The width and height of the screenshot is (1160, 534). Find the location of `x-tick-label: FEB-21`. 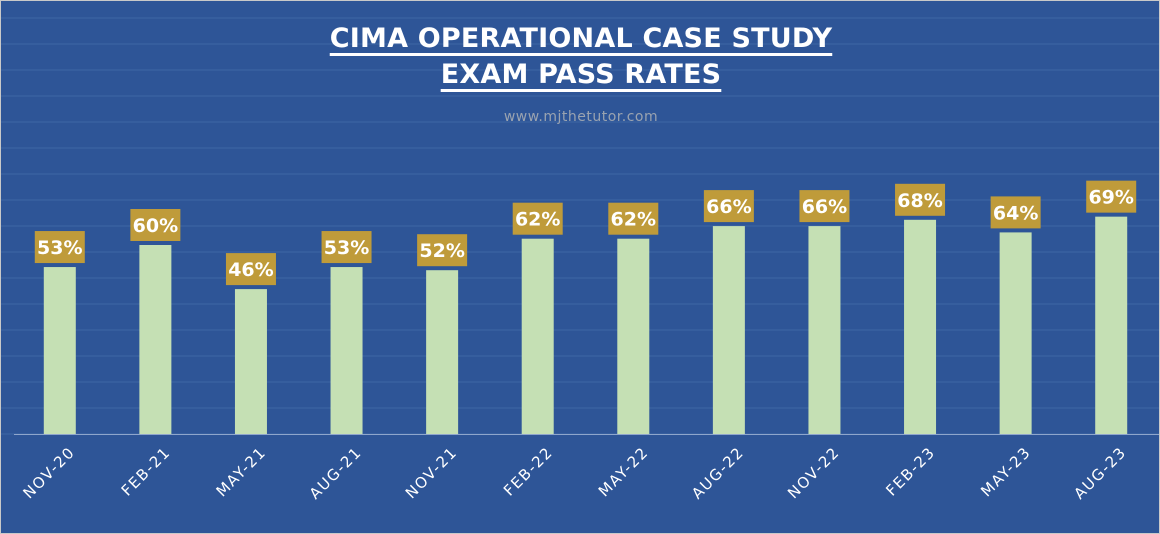

x-tick-label: FEB-21 is located at coordinates (146, 471).